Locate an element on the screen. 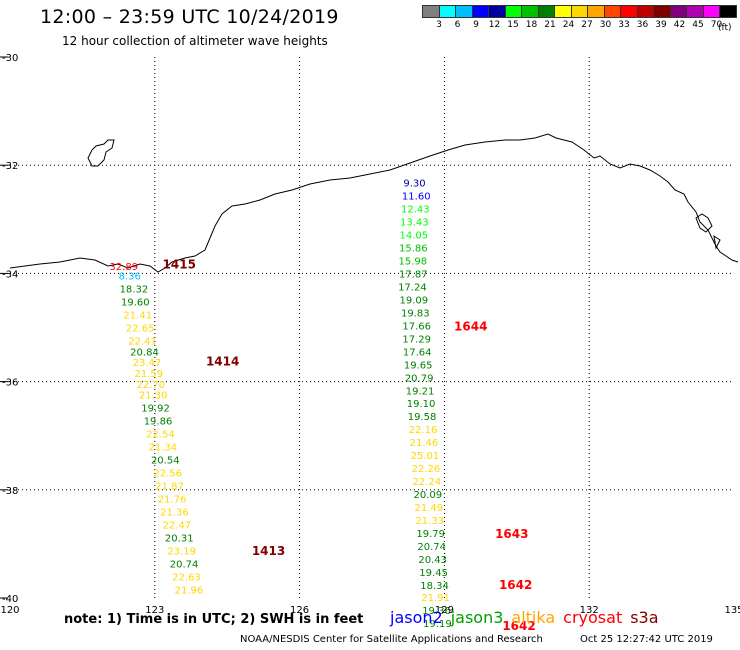  y-tick-label: -32 is located at coordinates (10, 166).